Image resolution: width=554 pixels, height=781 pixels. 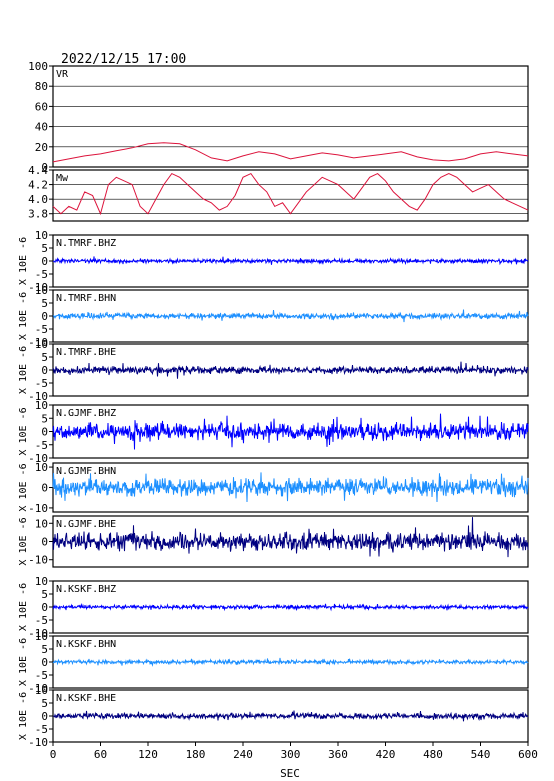 I want to click on panel-label: N.TMRF.BHZ, so click(x=86, y=243).